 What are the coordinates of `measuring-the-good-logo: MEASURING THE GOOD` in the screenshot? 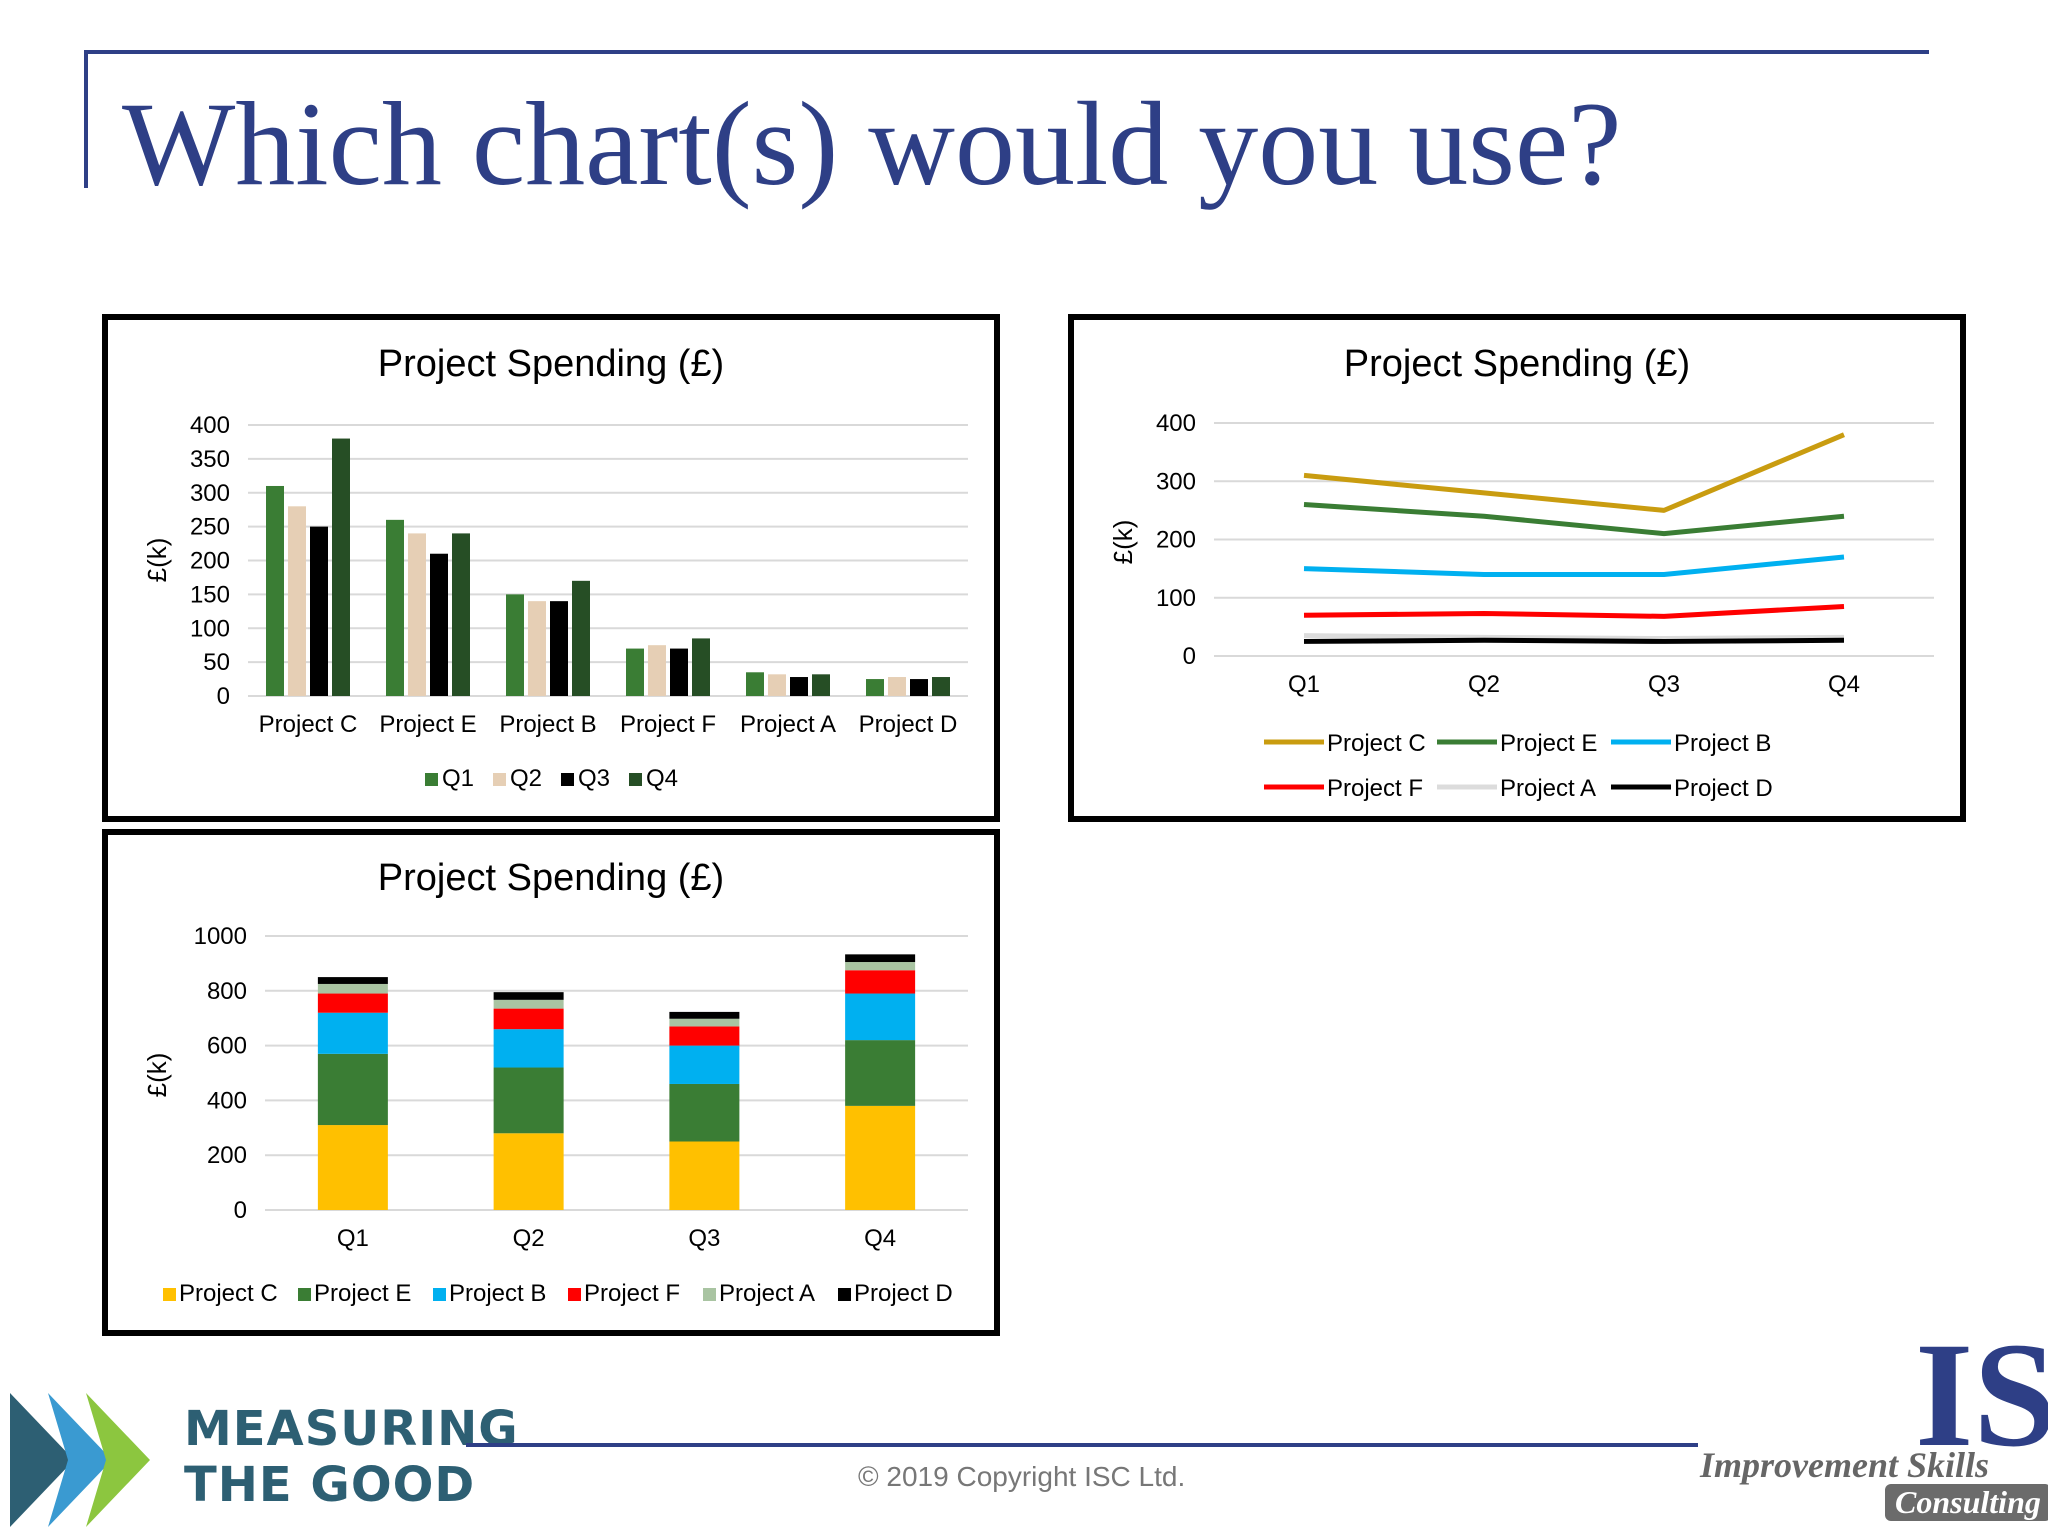 It's located at (264, 1460).